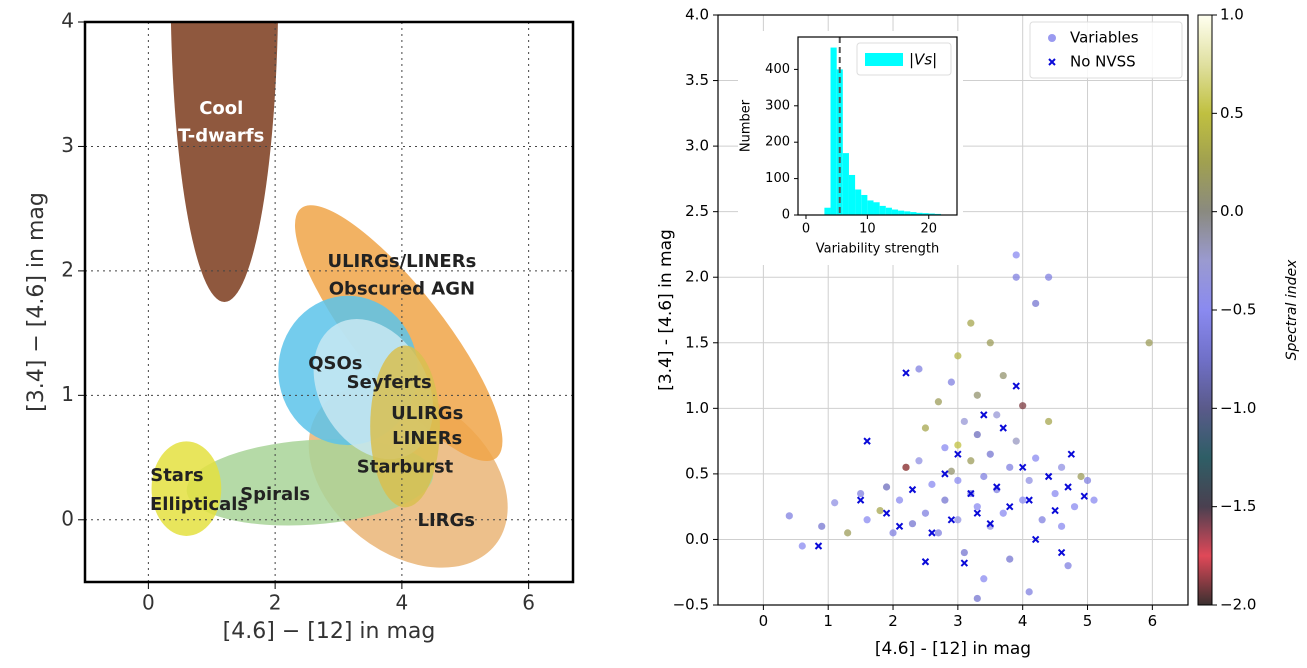 The image size is (1307, 668). I want to click on y-axis-label: [3.4] - [4.6] in mag, so click(666, 310).